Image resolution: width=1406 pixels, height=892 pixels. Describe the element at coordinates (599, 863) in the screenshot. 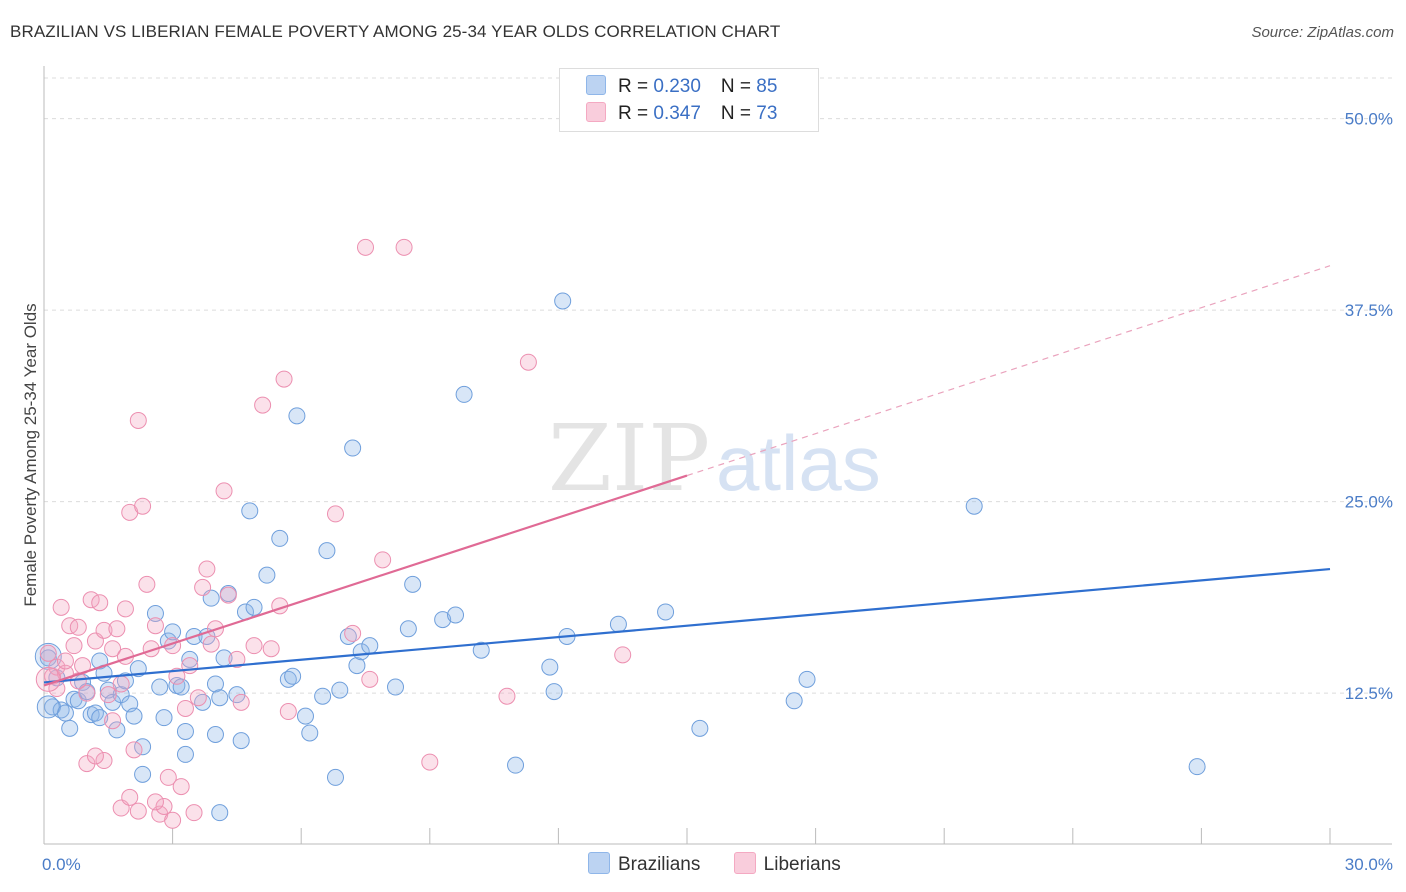

I see `legend-swatch-blue` at that location.